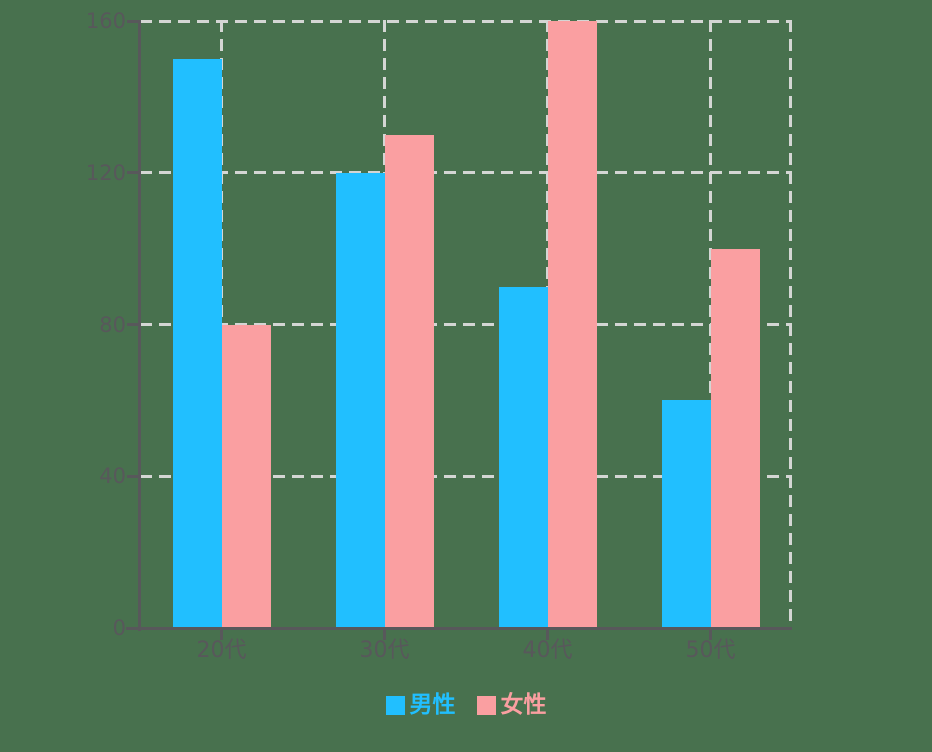 This screenshot has width=932, height=752. I want to click on x-label-0: 20代, so click(221, 650).